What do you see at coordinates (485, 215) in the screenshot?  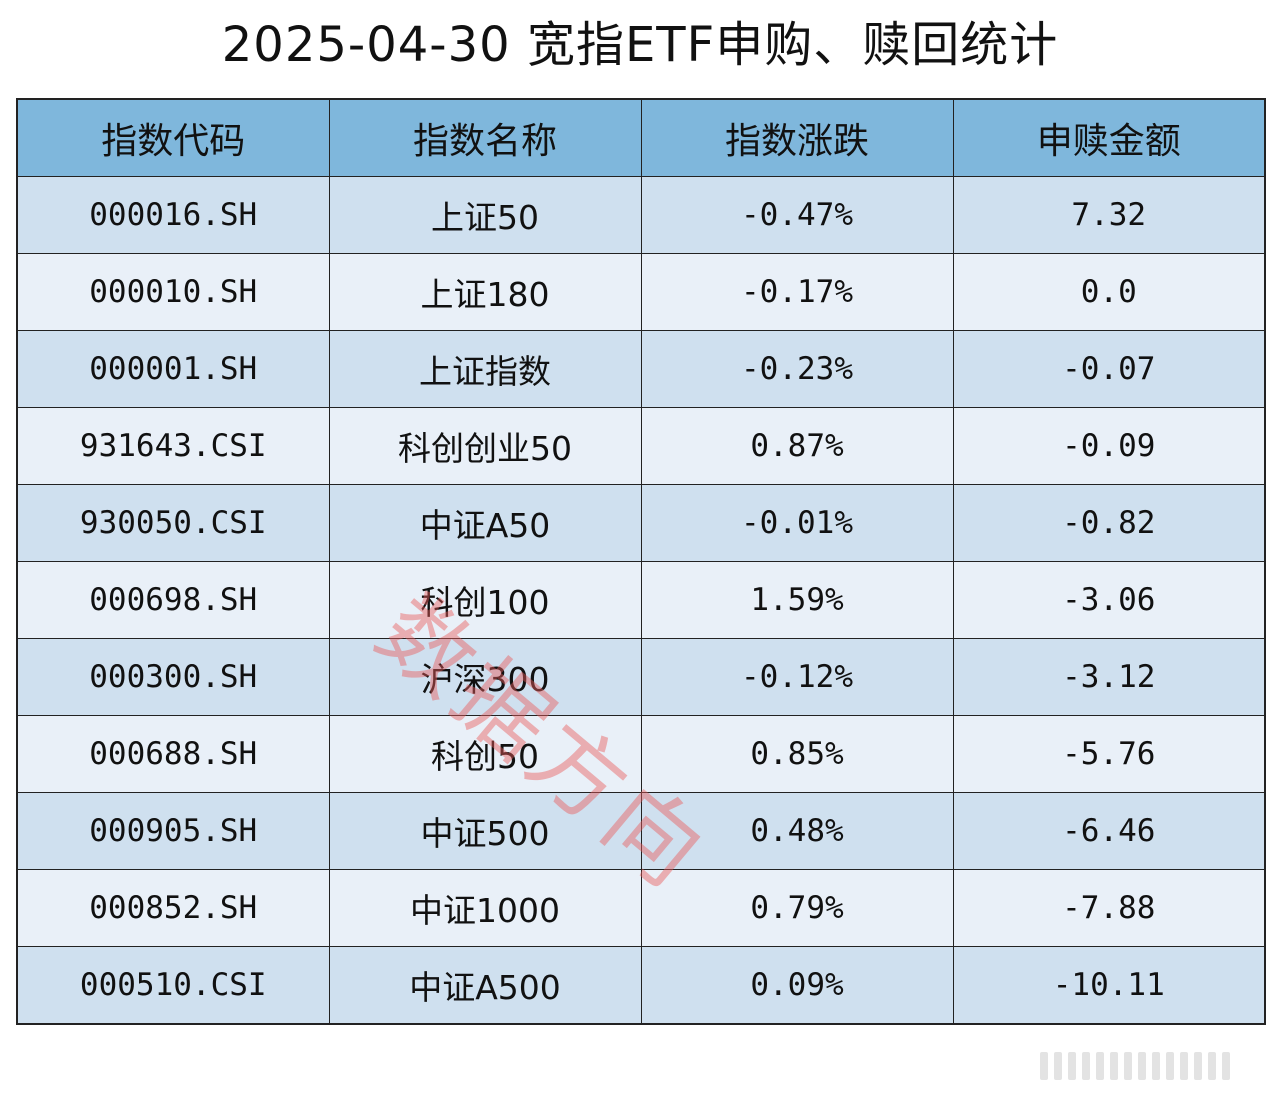 I see `index-name-cell: 上证50` at bounding box center [485, 215].